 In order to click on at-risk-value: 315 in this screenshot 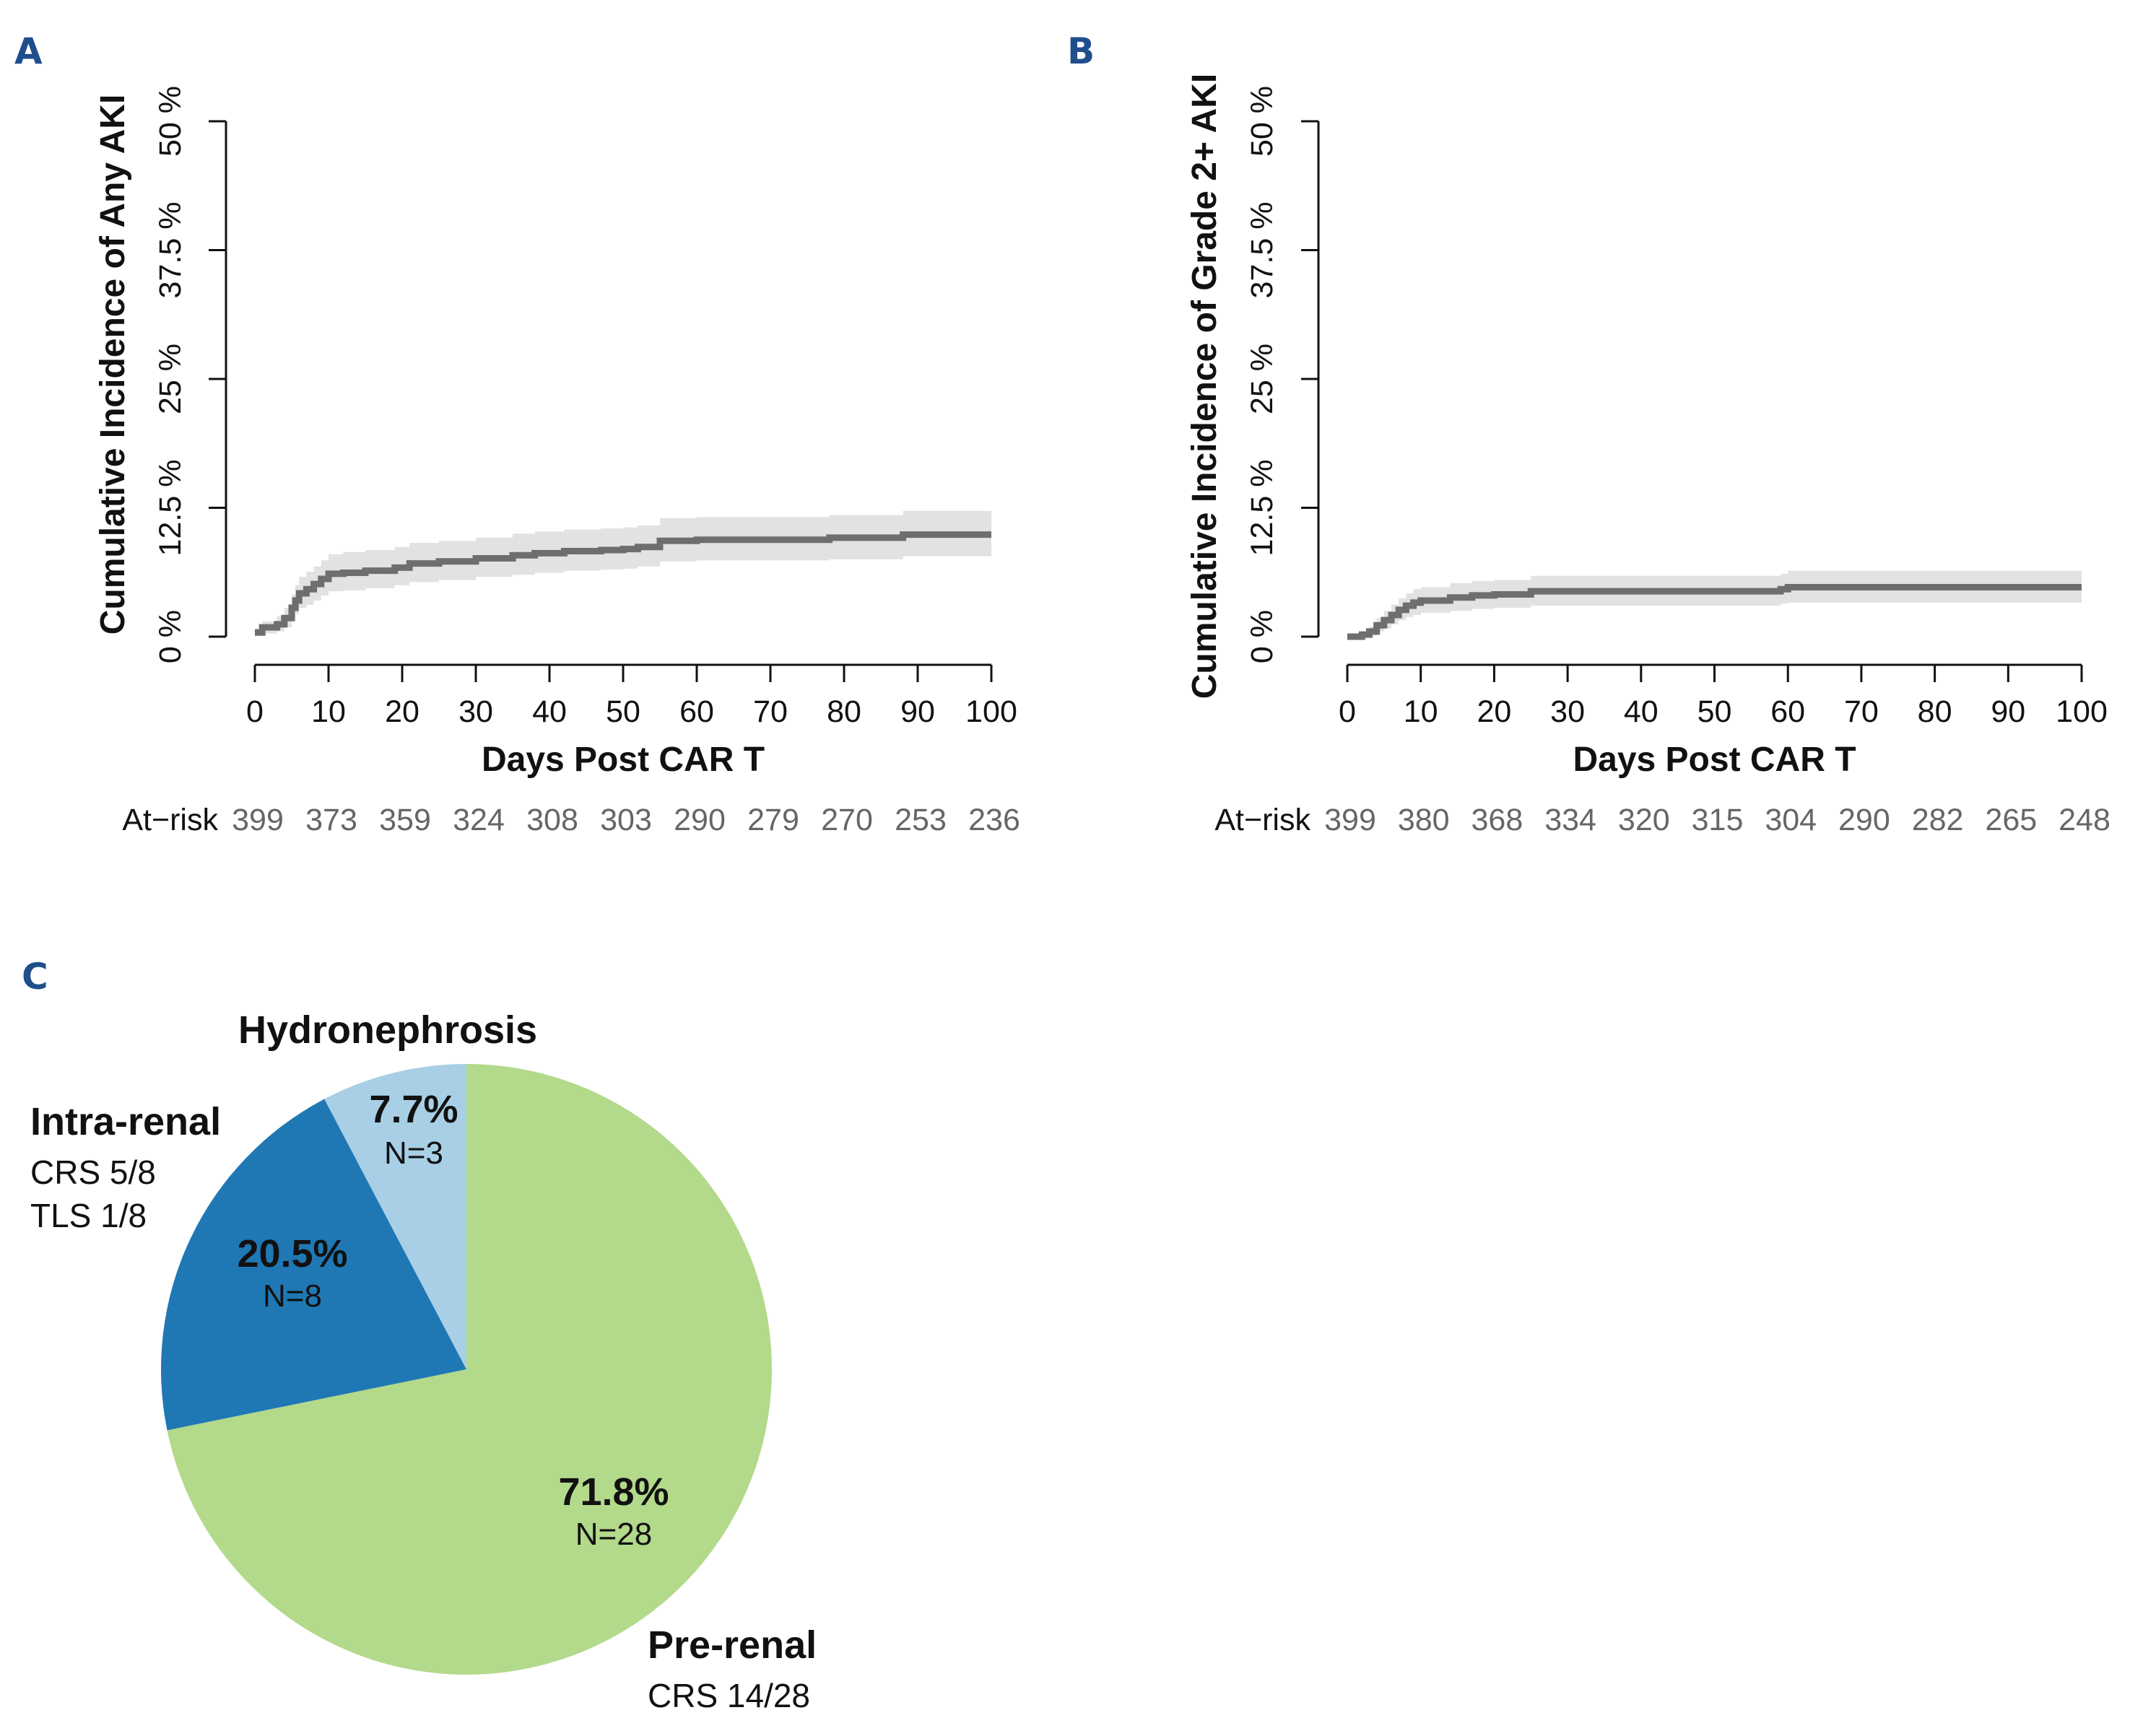, I will do `click(1718, 820)`.